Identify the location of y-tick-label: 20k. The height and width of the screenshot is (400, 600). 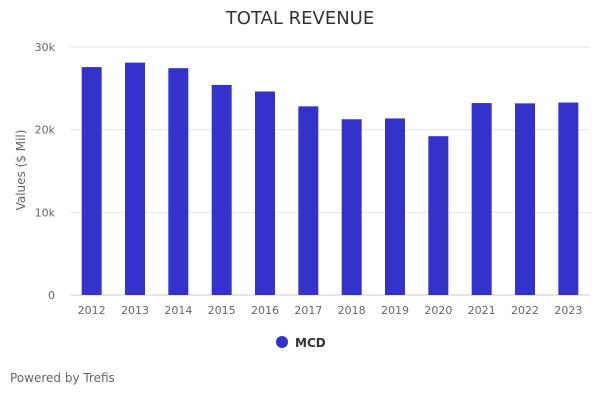
(45, 130).